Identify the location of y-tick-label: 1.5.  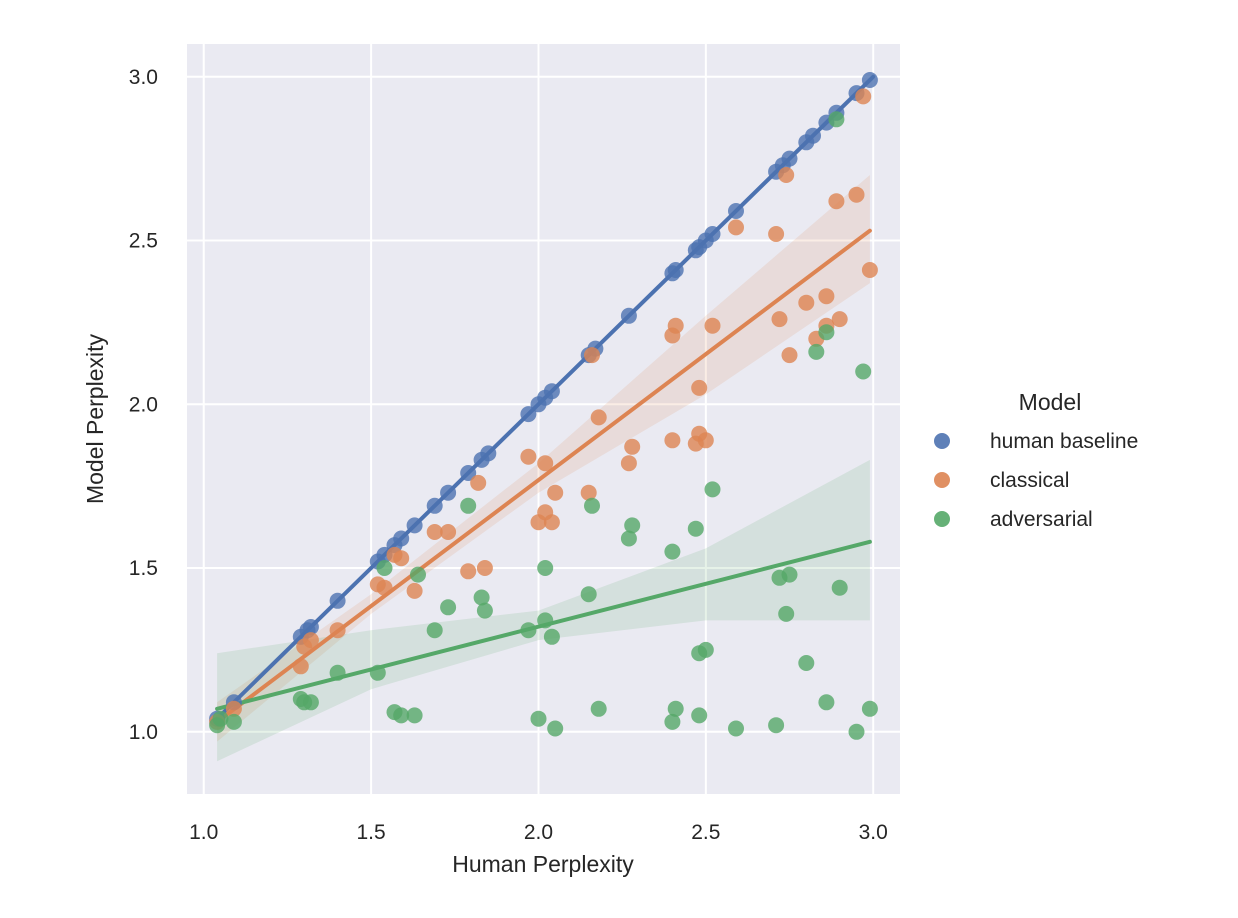
(143, 568).